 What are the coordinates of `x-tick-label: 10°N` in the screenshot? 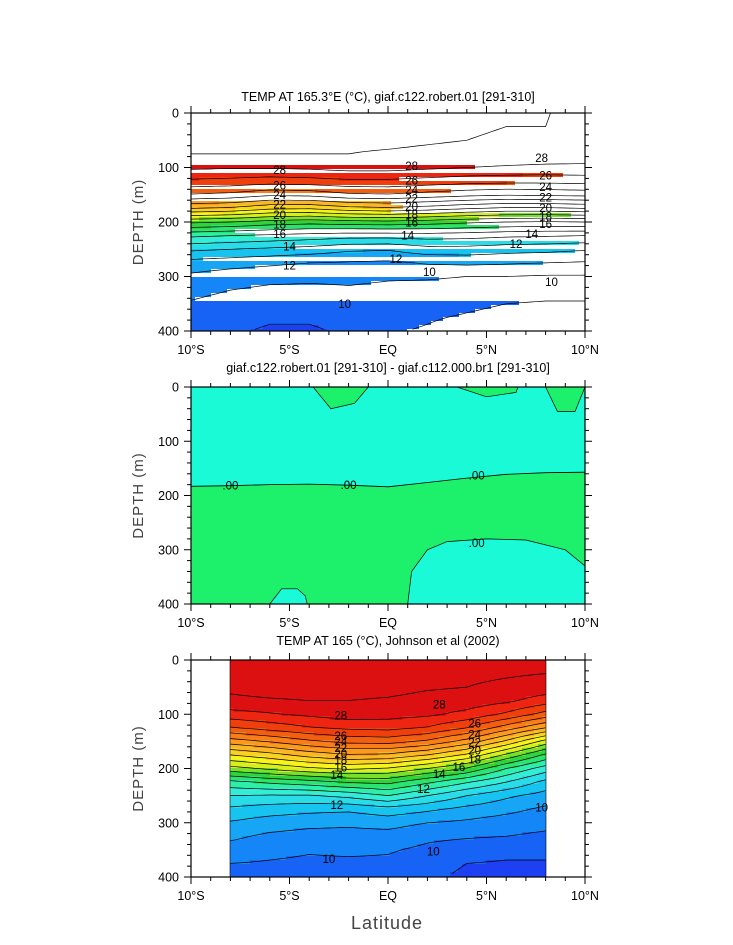 It's located at (585, 623).